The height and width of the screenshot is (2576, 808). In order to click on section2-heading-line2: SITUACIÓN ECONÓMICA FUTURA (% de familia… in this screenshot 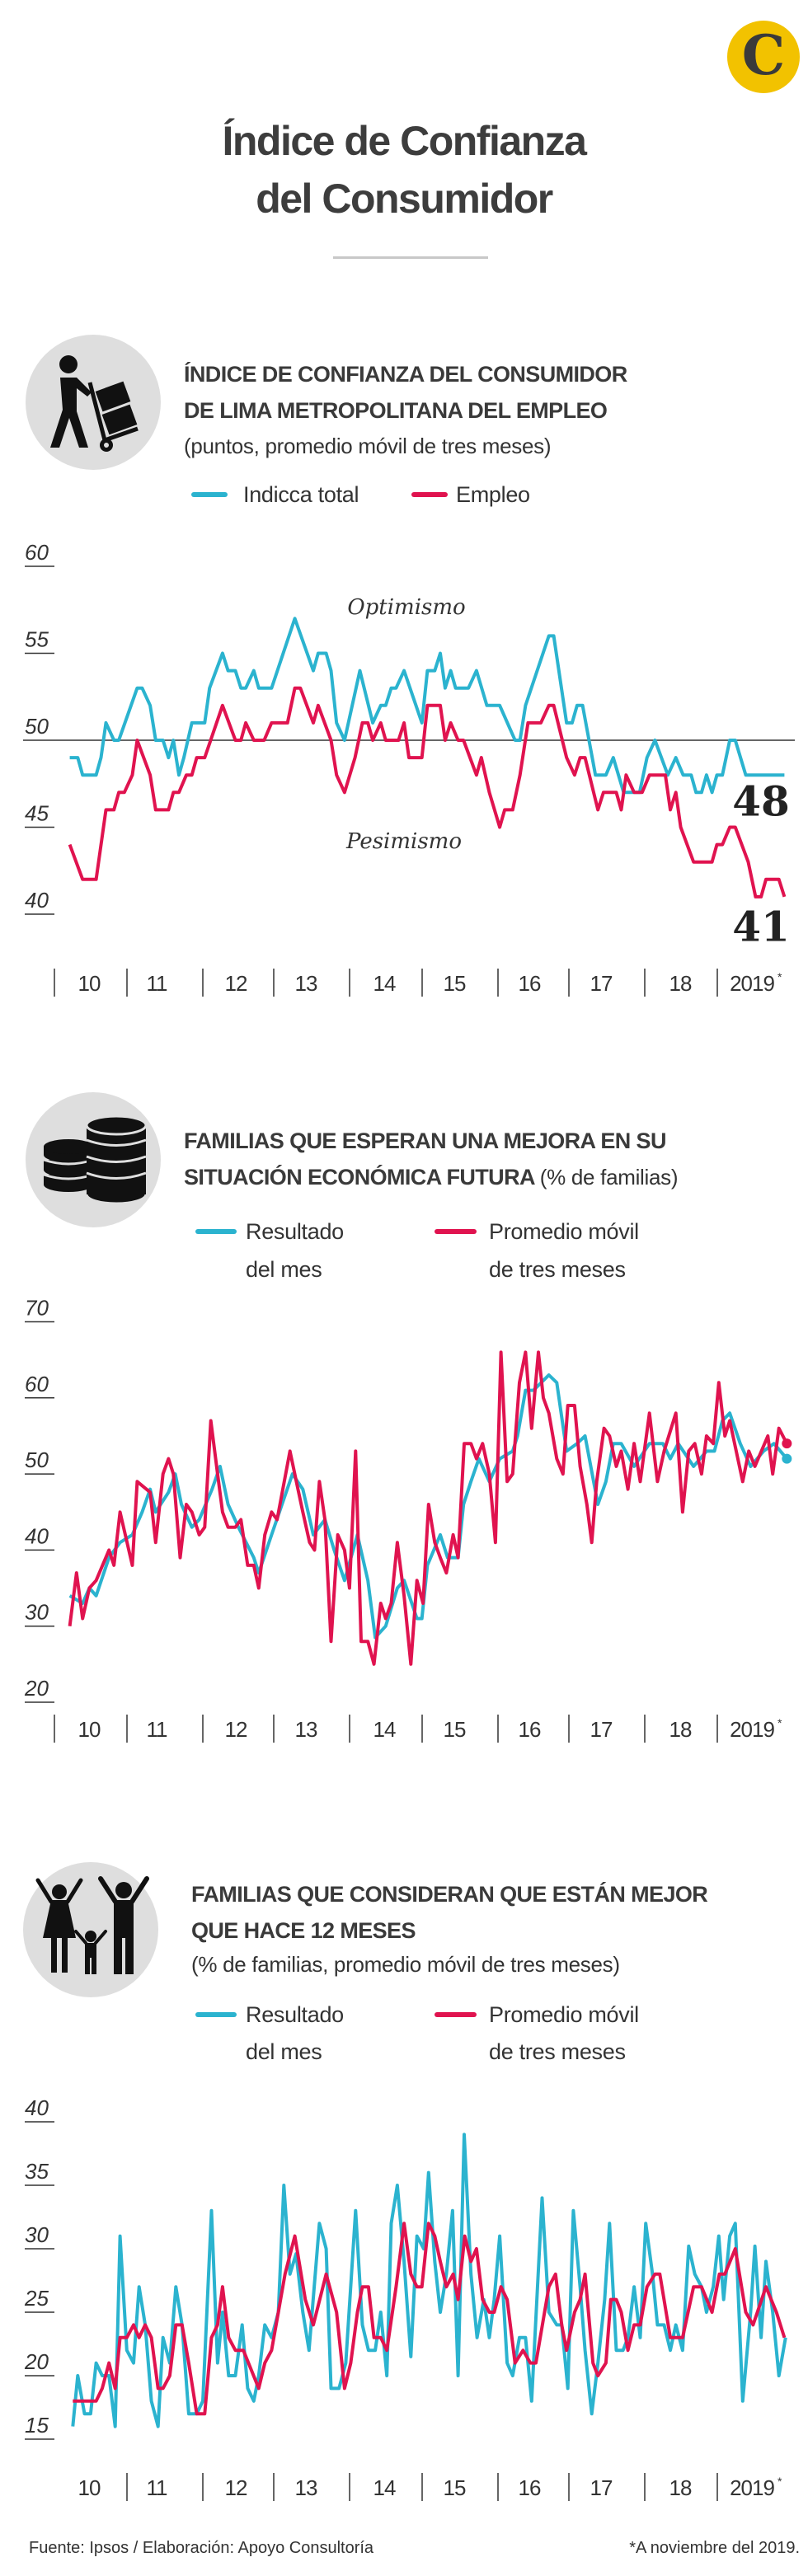, I will do `click(431, 1177)`.